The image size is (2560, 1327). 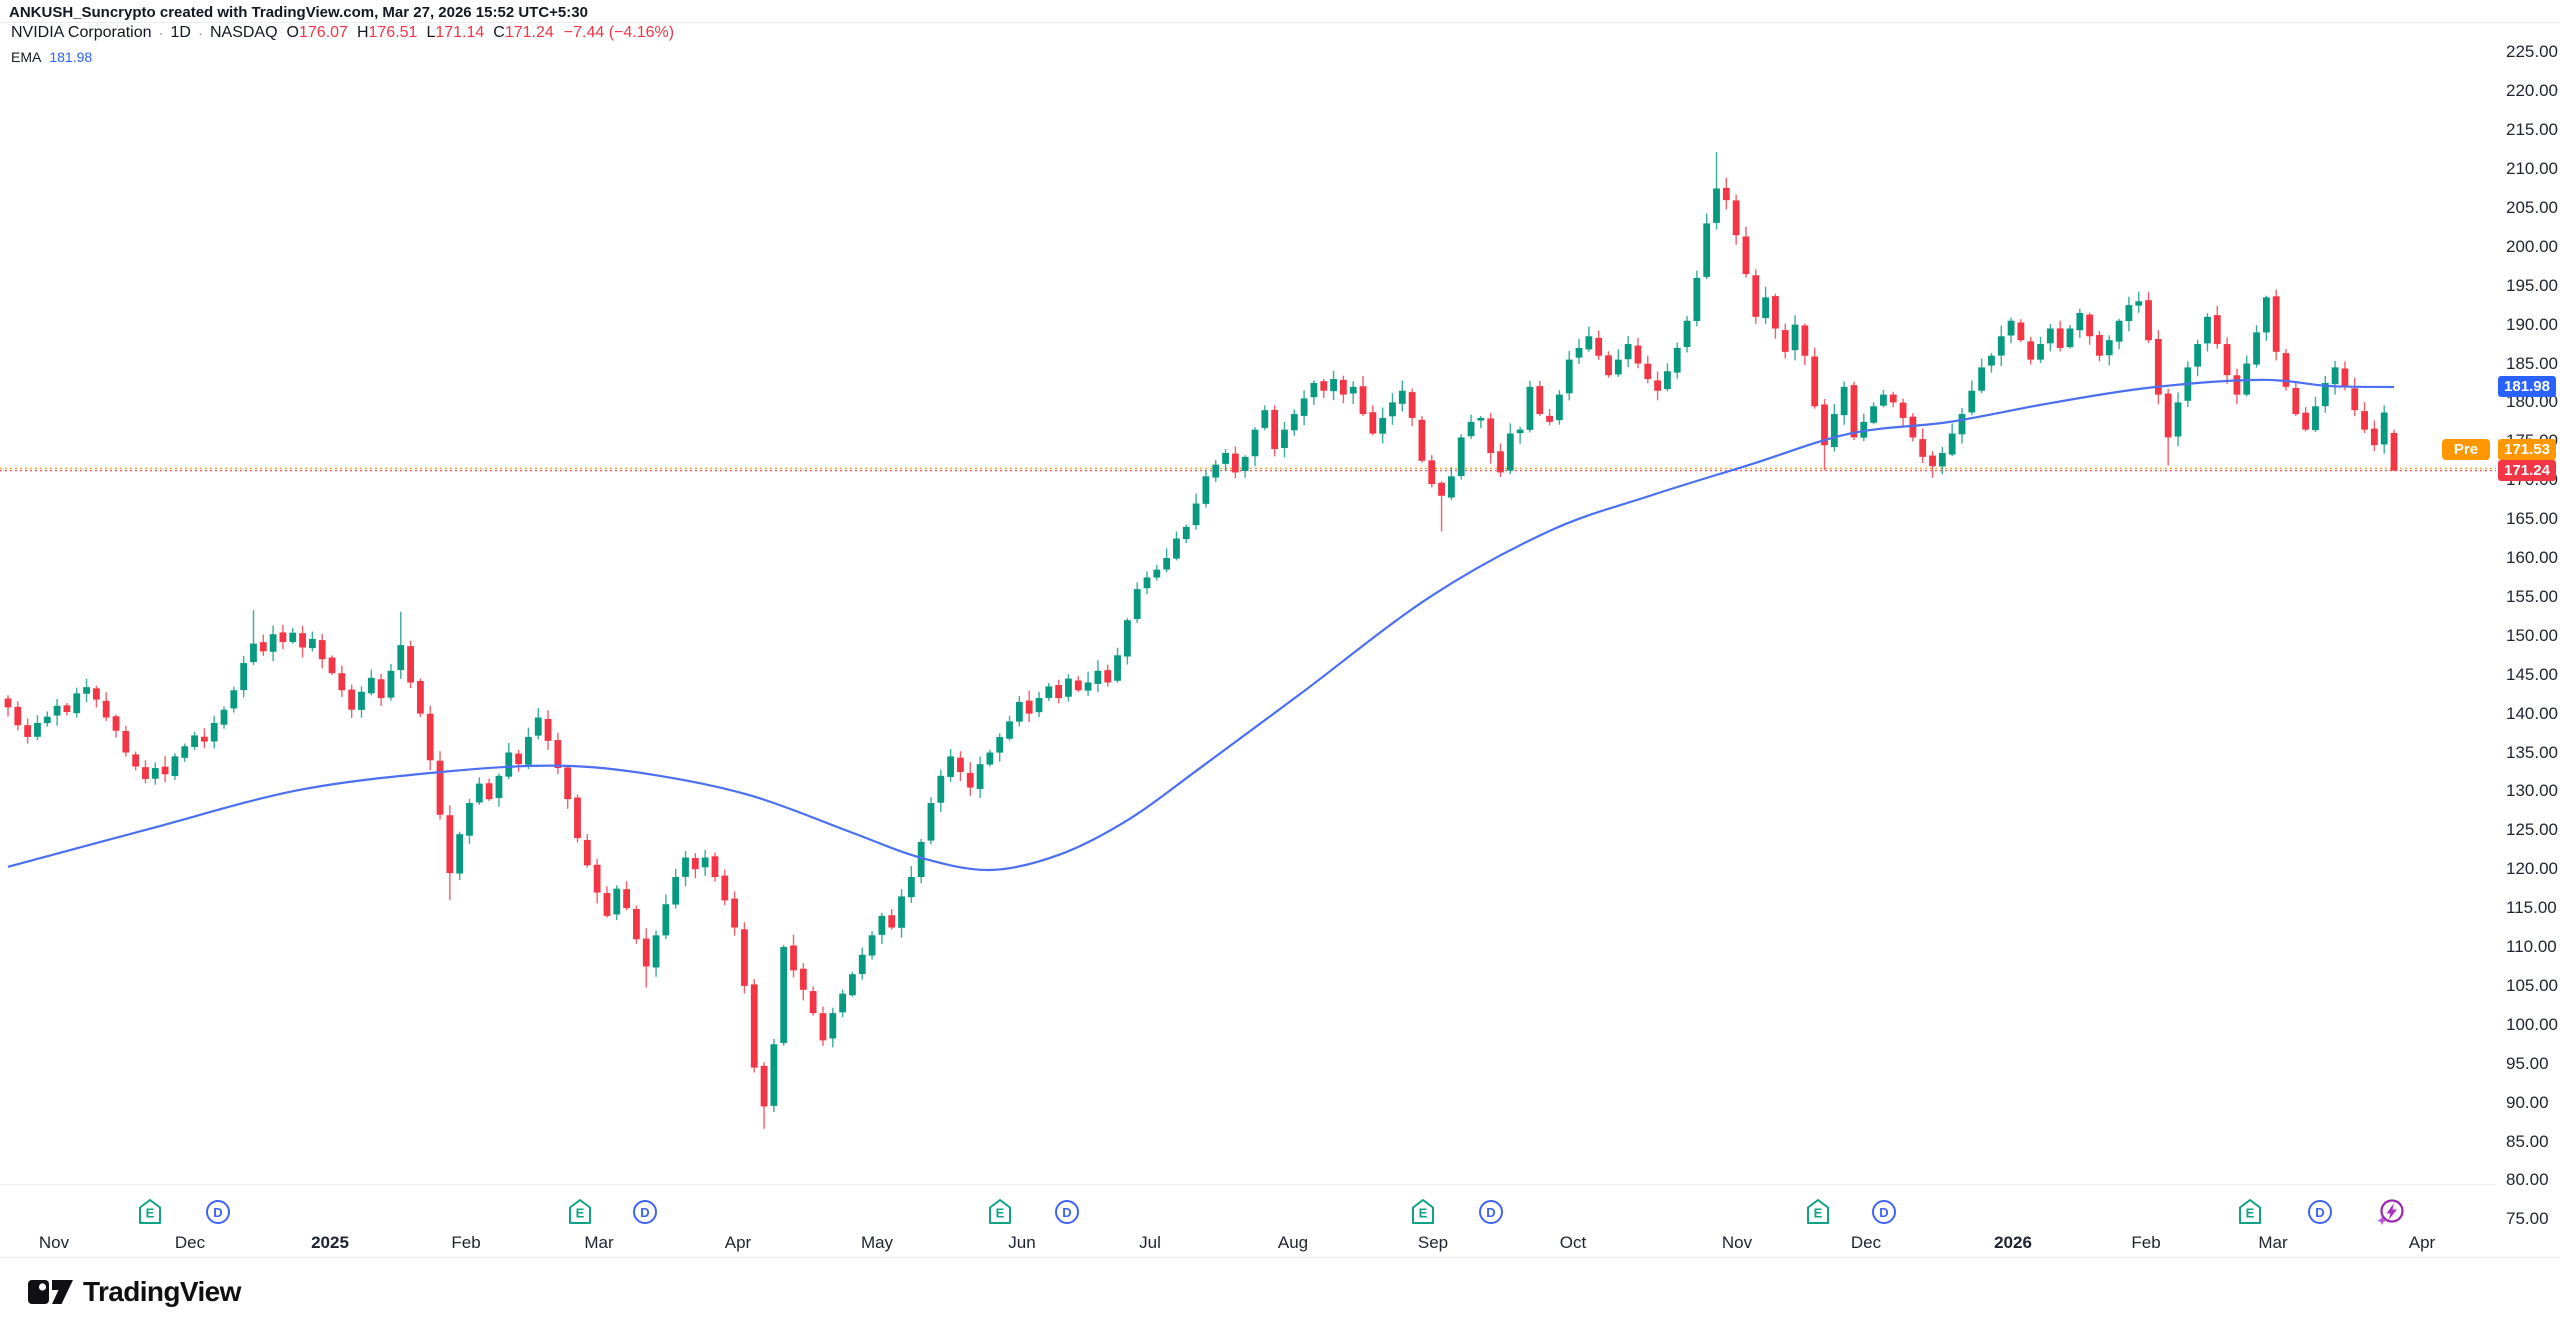 I want to click on time-tick-label: 2025, so click(x=330, y=1242).